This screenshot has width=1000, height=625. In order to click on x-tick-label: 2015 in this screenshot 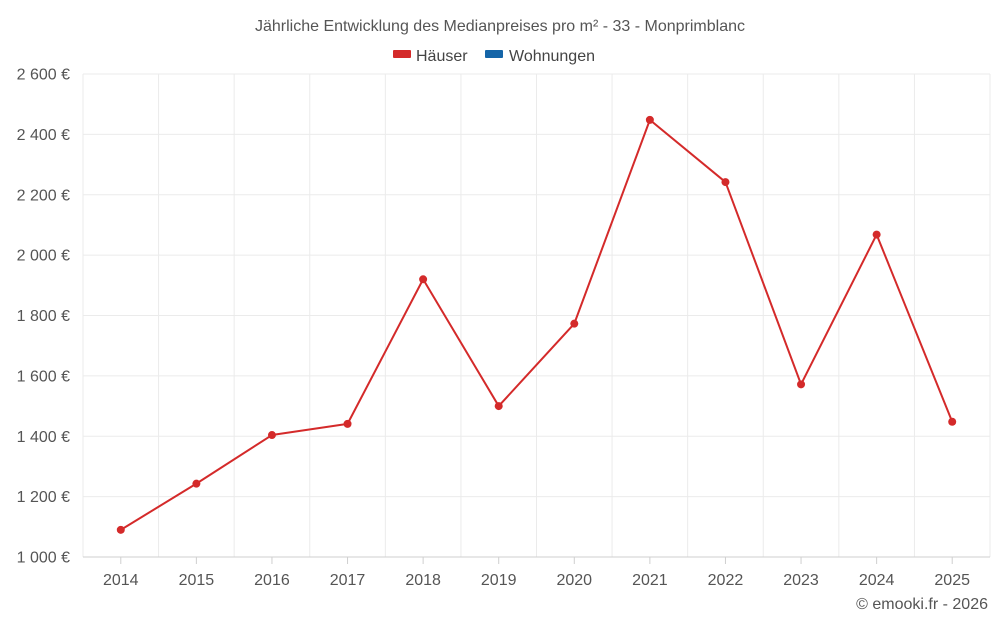, I will do `click(197, 580)`.